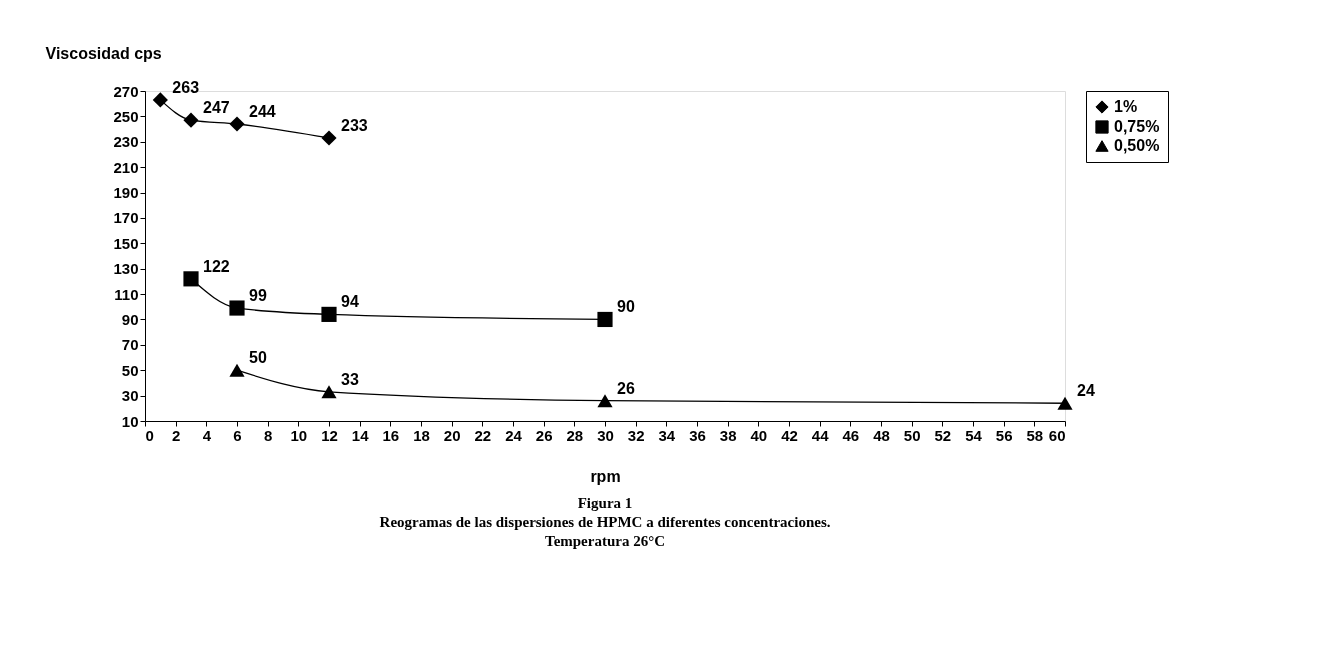 Image resolution: width=1321 pixels, height=648 pixels. I want to click on x-tick-label: 26, so click(544, 435).